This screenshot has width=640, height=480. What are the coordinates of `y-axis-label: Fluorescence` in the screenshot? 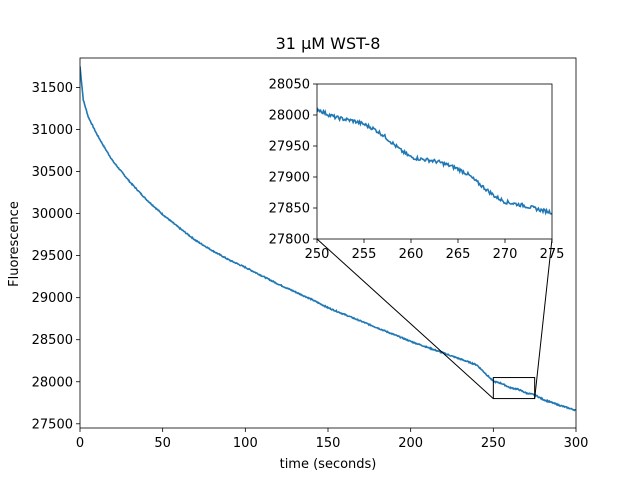 It's located at (14, 244).